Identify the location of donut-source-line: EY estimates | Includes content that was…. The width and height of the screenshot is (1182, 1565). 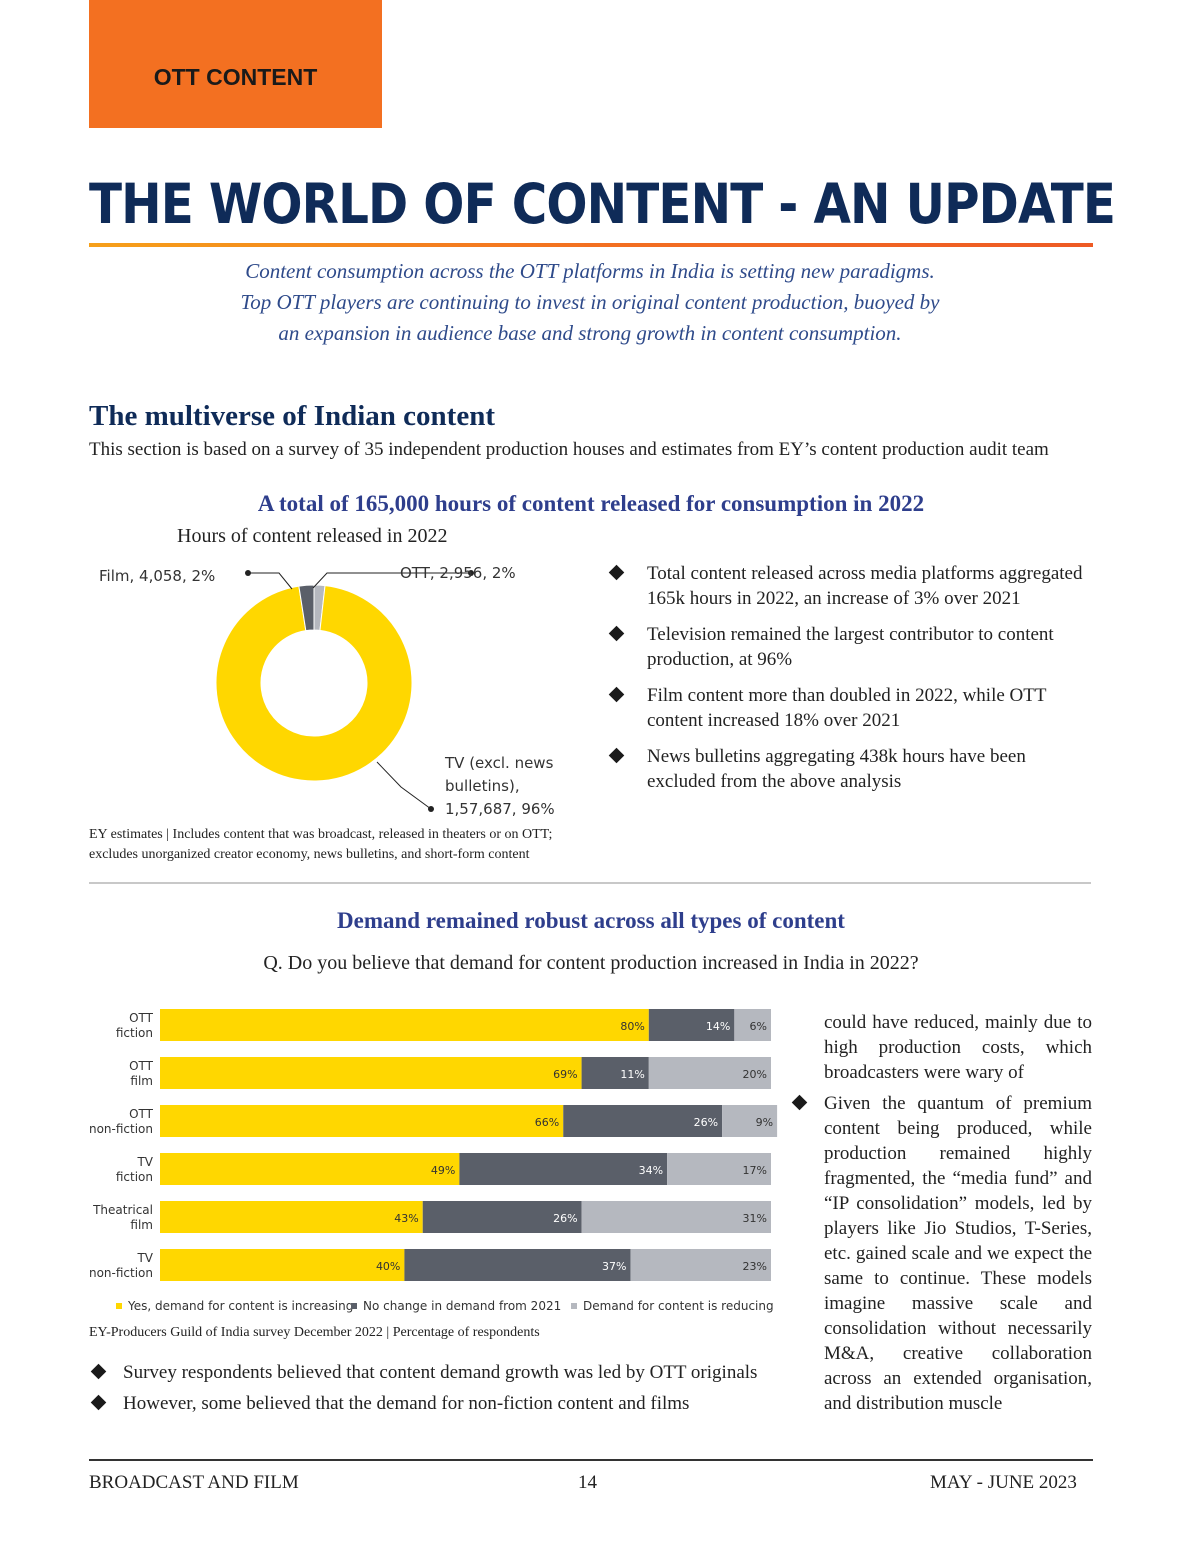
(321, 834).